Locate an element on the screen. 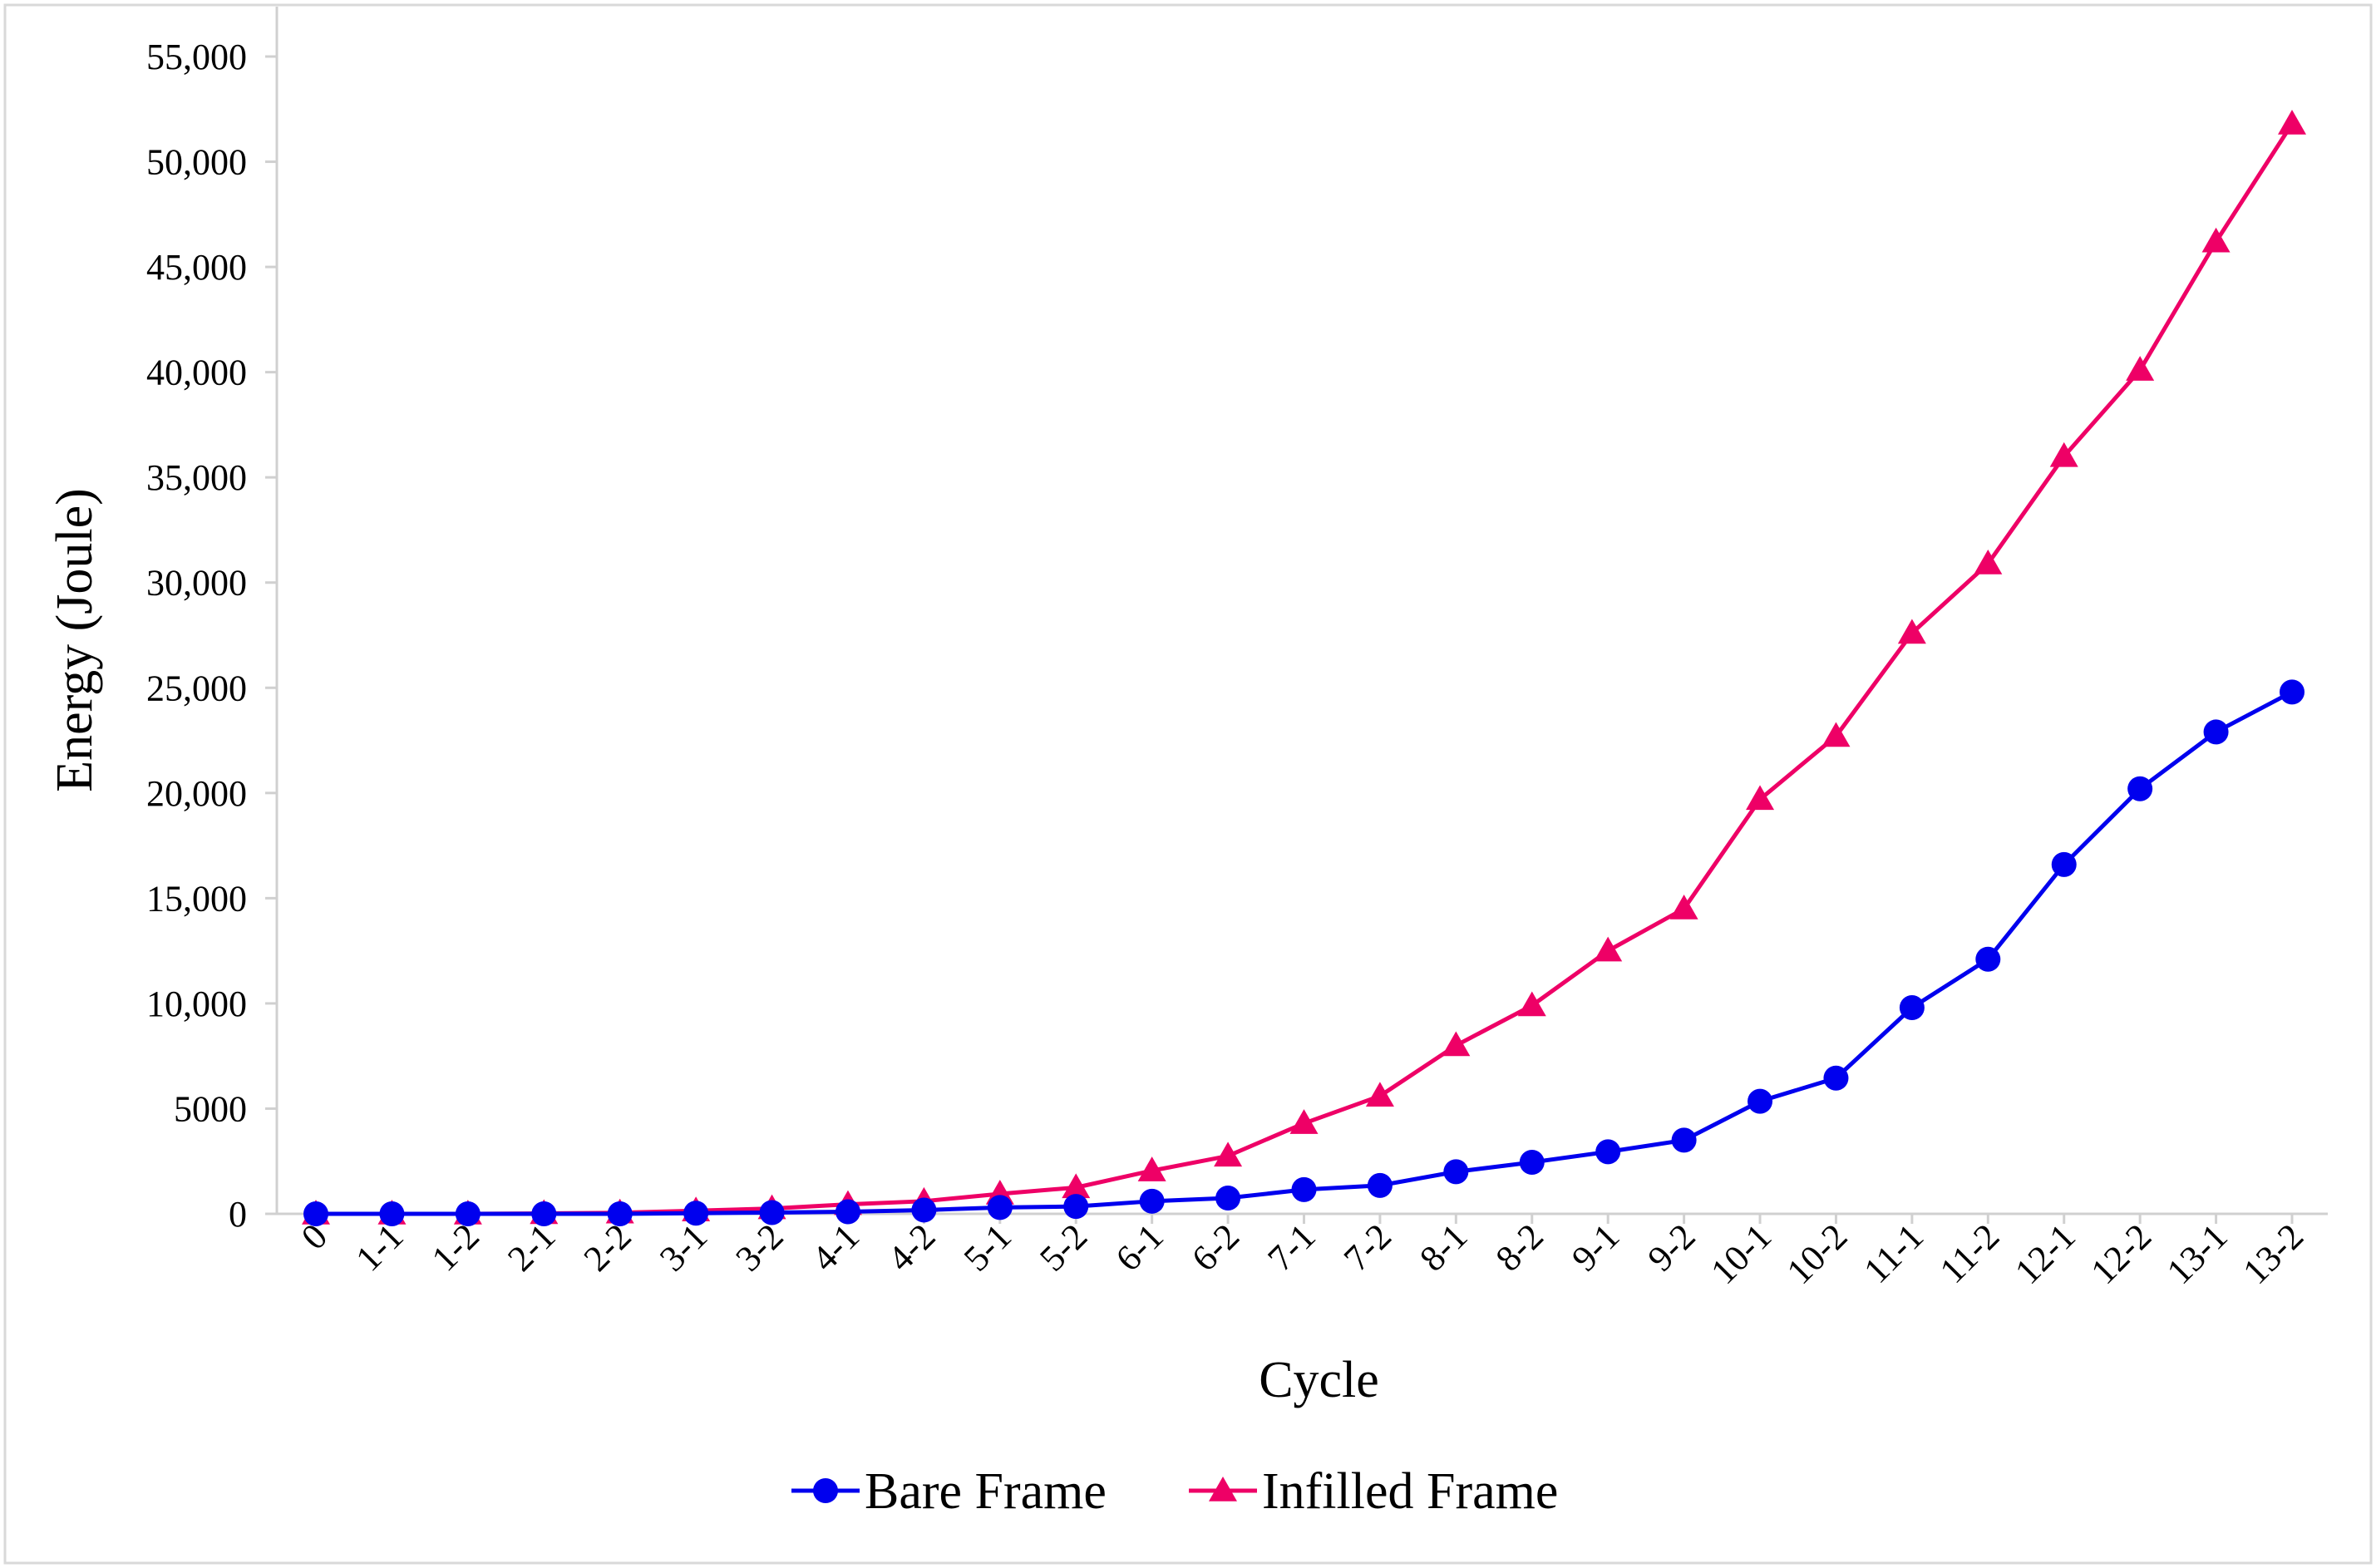 The height and width of the screenshot is (1568, 2376). y-tick-label: 10,000 is located at coordinates (196, 1004).